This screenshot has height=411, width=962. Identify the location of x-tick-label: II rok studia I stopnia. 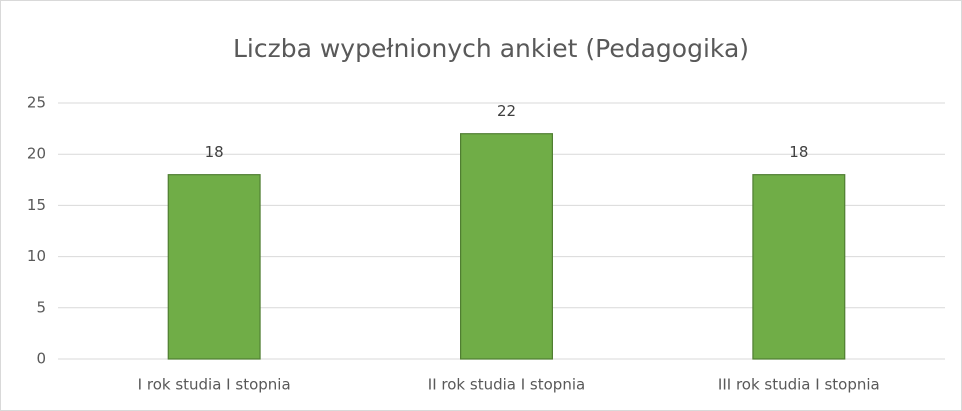
(506, 385).